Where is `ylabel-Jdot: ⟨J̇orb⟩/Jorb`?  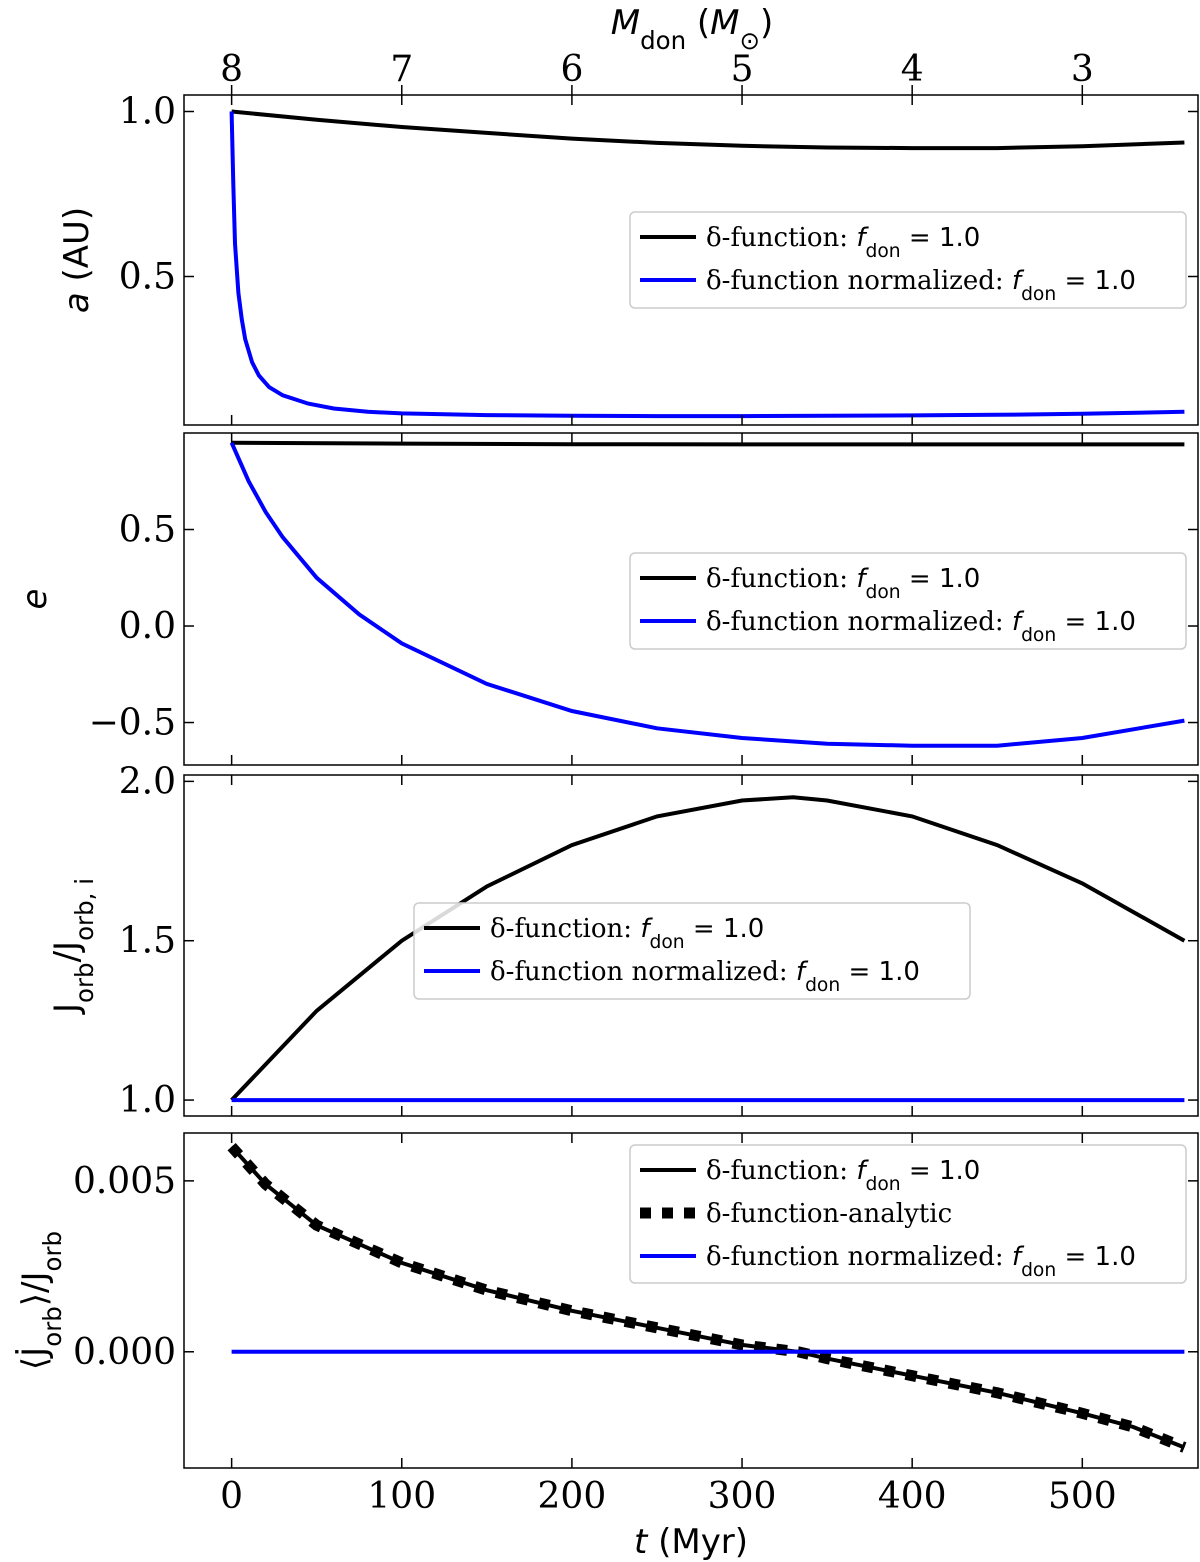 ylabel-Jdot: ⟨J̇orb⟩/Jorb is located at coordinates (41, 1300).